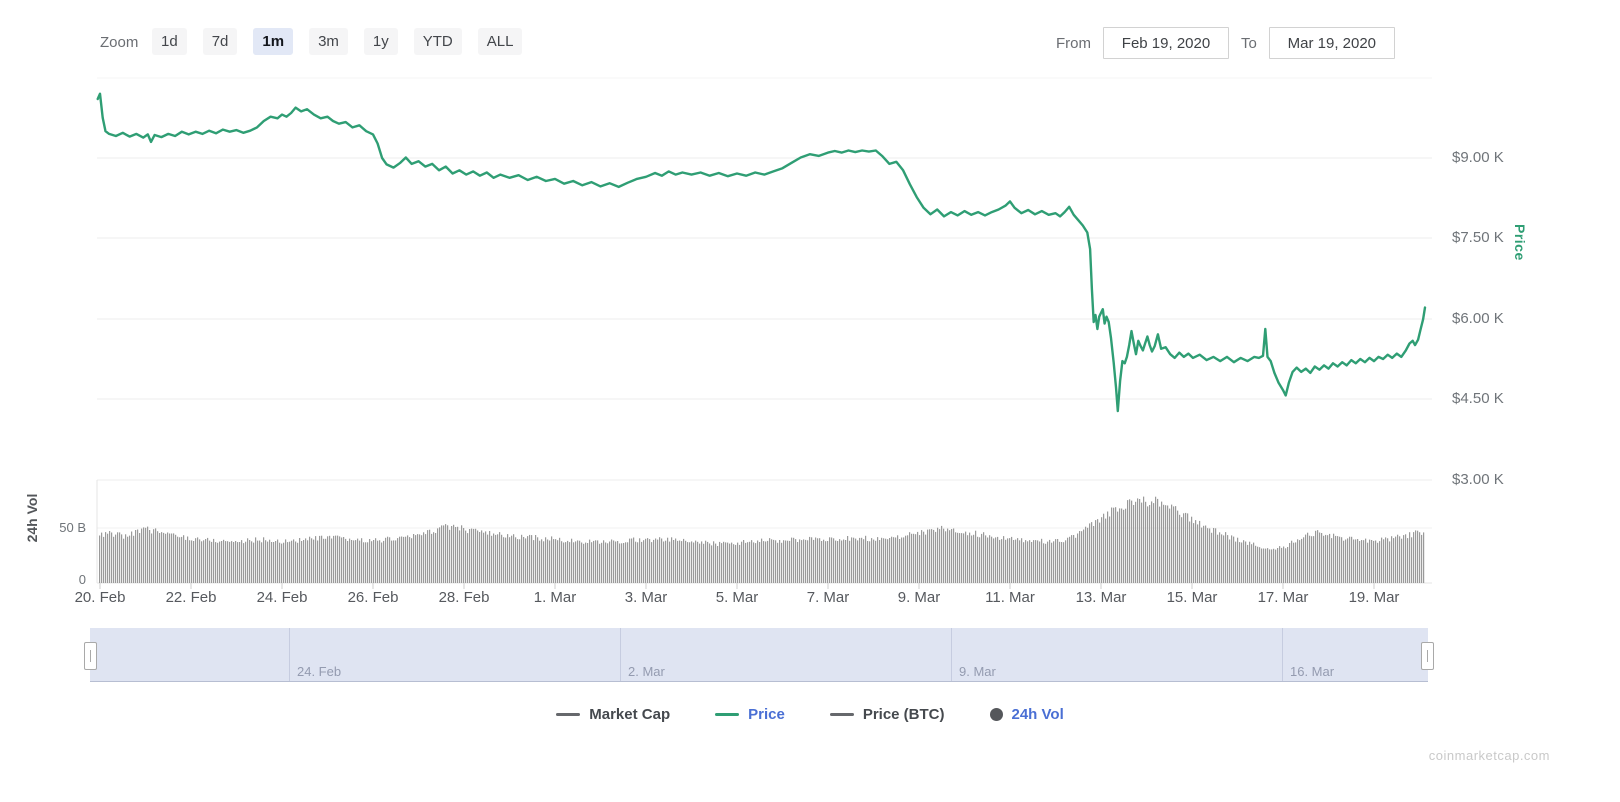 This screenshot has height=802, width=1620. What do you see at coordinates (1101, 597) in the screenshot?
I see `x-axis-label: 13. Mar` at bounding box center [1101, 597].